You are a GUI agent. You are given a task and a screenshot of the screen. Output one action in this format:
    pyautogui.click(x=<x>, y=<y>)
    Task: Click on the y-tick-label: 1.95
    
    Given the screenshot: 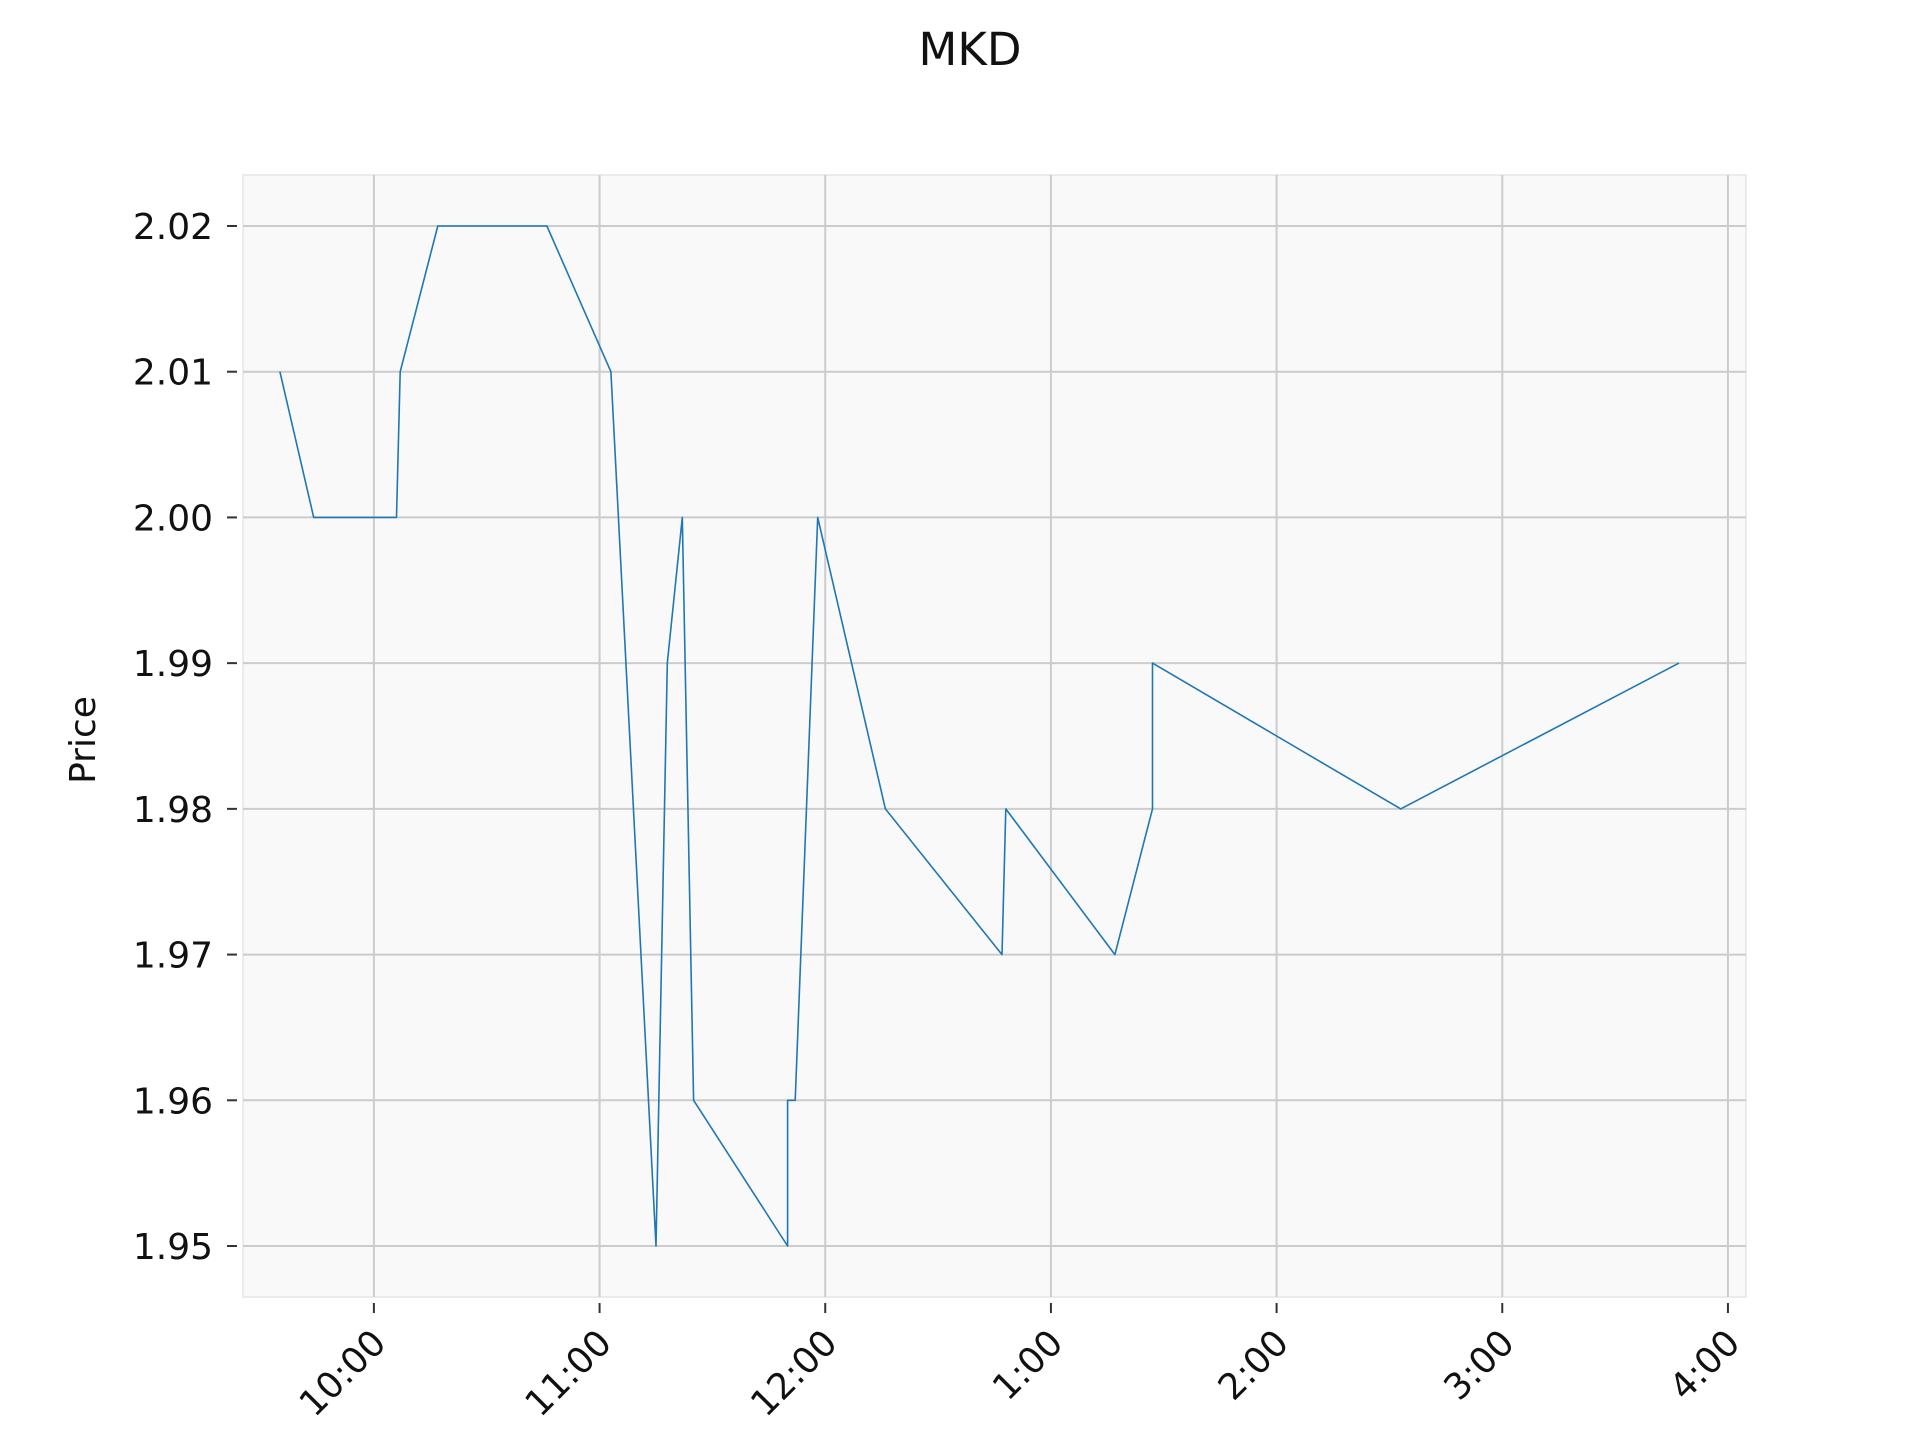 What is the action you would take?
    pyautogui.click(x=173, y=1247)
    